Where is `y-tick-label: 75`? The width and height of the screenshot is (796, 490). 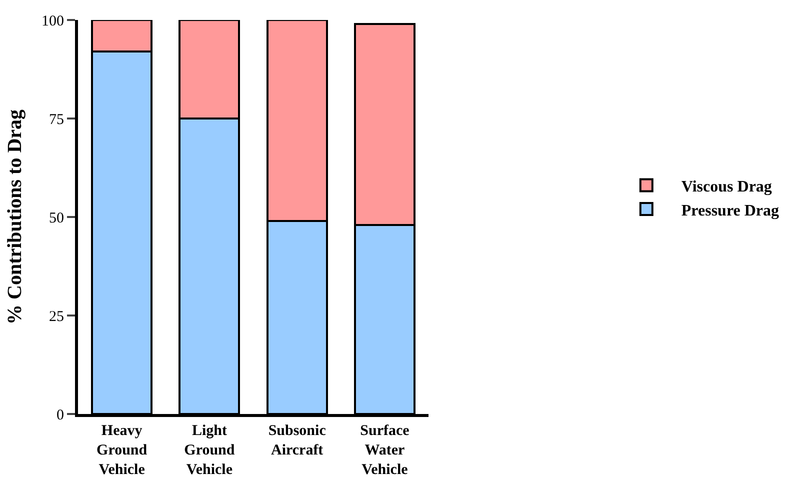 y-tick-label: 75 is located at coordinates (56, 120).